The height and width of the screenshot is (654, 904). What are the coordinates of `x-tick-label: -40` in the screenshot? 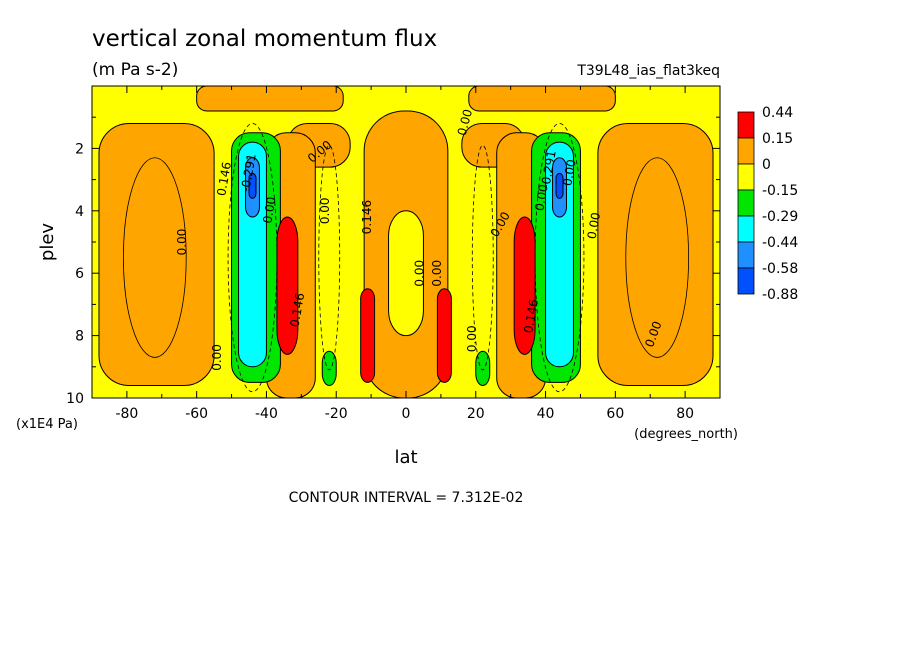 It's located at (266, 414).